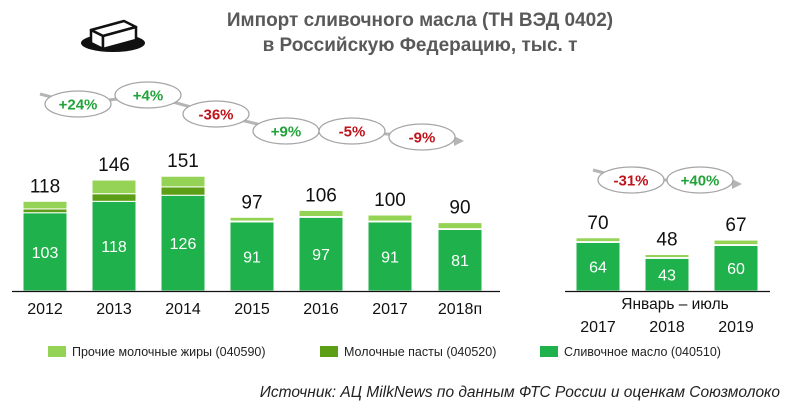  I want to click on butter-value-label: 118, so click(114, 247).